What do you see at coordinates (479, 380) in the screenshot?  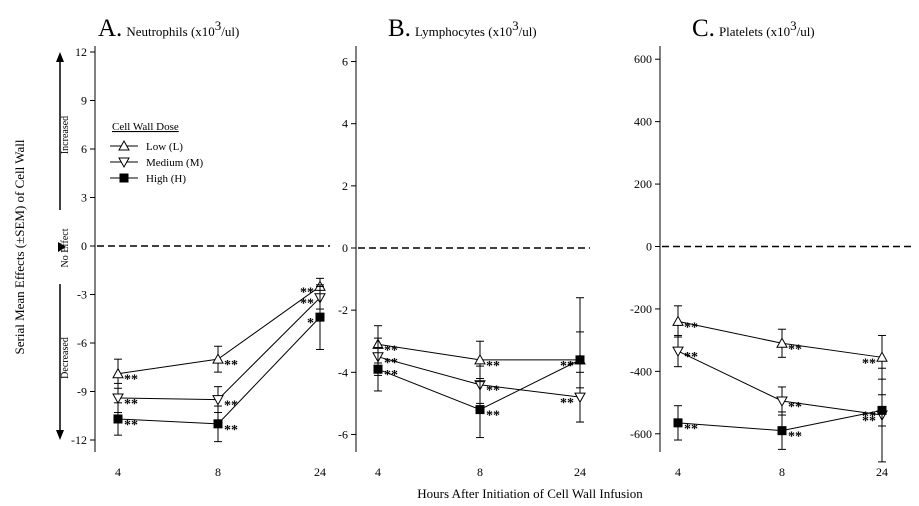 I see `panel-B-series-1: ******` at bounding box center [479, 380].